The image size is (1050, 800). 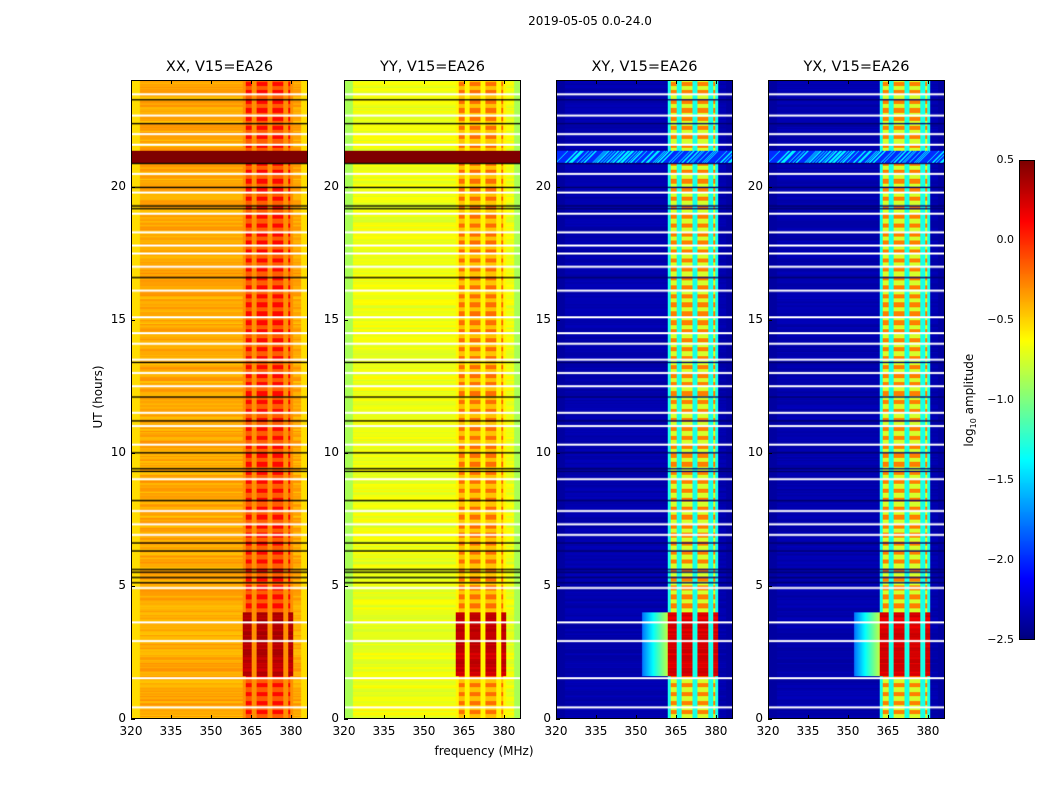 I want to click on colorbar-label: log10 amplitude, so click(x=970, y=400).